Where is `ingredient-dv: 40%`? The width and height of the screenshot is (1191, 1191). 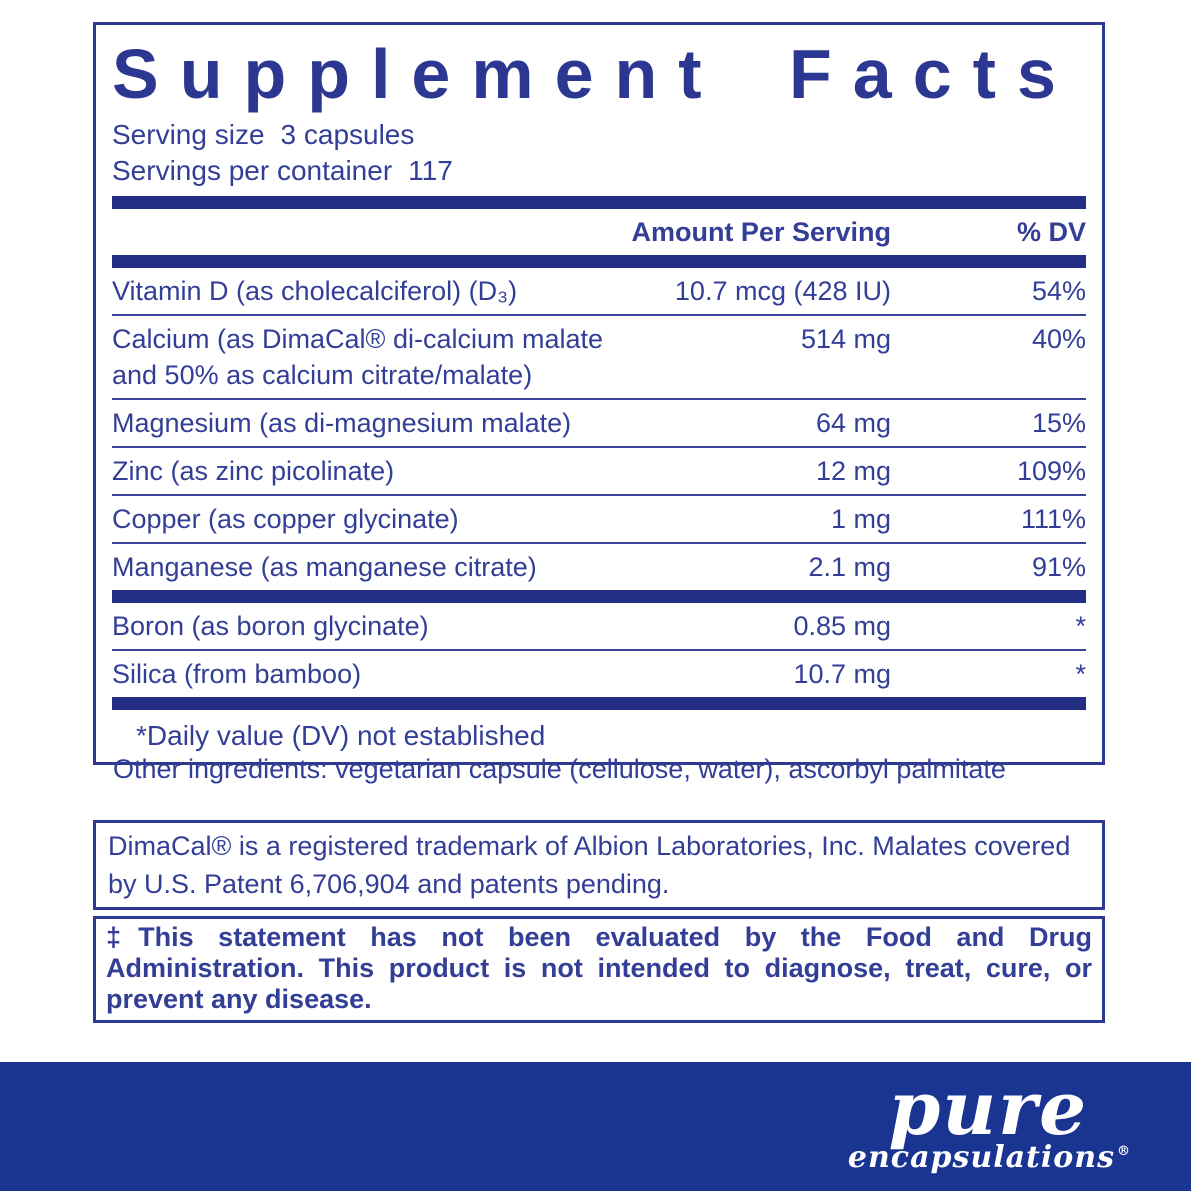
ingredient-dv: 40% is located at coordinates (1058, 339).